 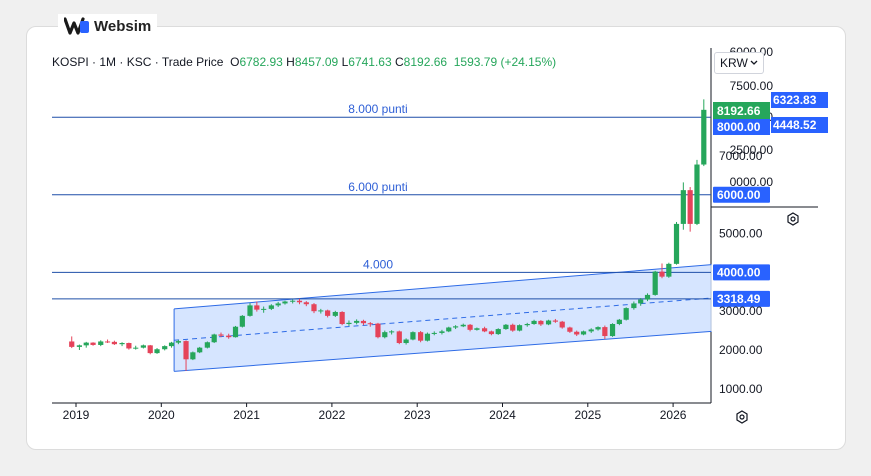 I want to click on trend-channel, so click(x=443, y=318).